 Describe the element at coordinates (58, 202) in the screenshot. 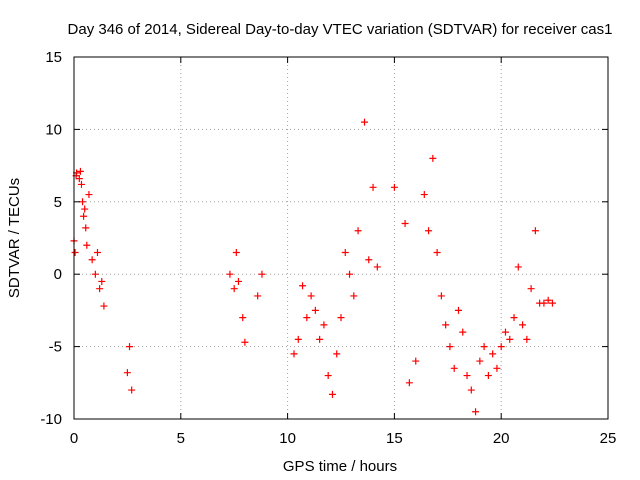

I see `y-tick-label: 5` at that location.